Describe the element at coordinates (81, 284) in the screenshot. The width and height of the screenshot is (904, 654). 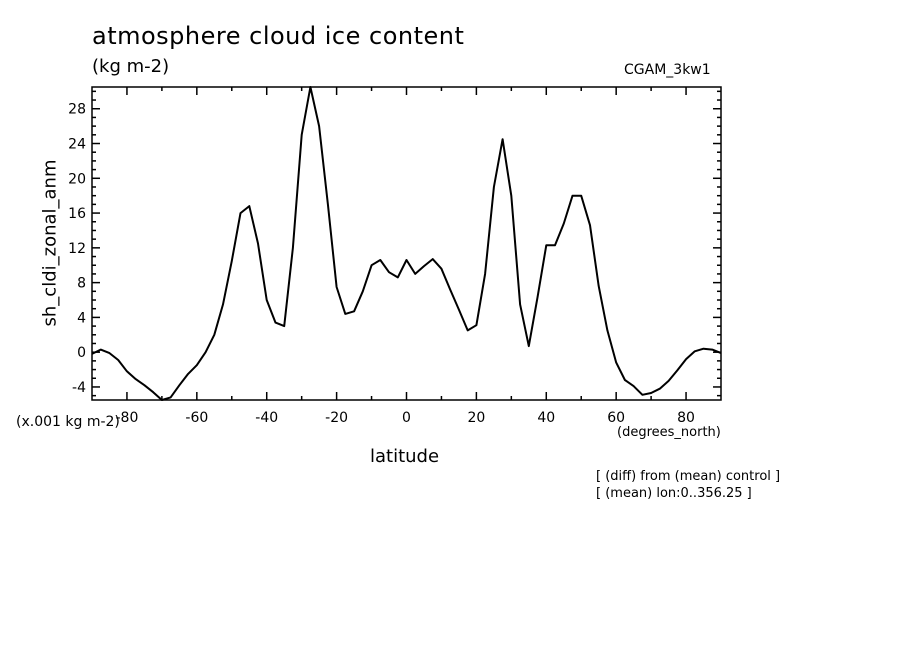
I see `y-tick-label: 8` at that location.